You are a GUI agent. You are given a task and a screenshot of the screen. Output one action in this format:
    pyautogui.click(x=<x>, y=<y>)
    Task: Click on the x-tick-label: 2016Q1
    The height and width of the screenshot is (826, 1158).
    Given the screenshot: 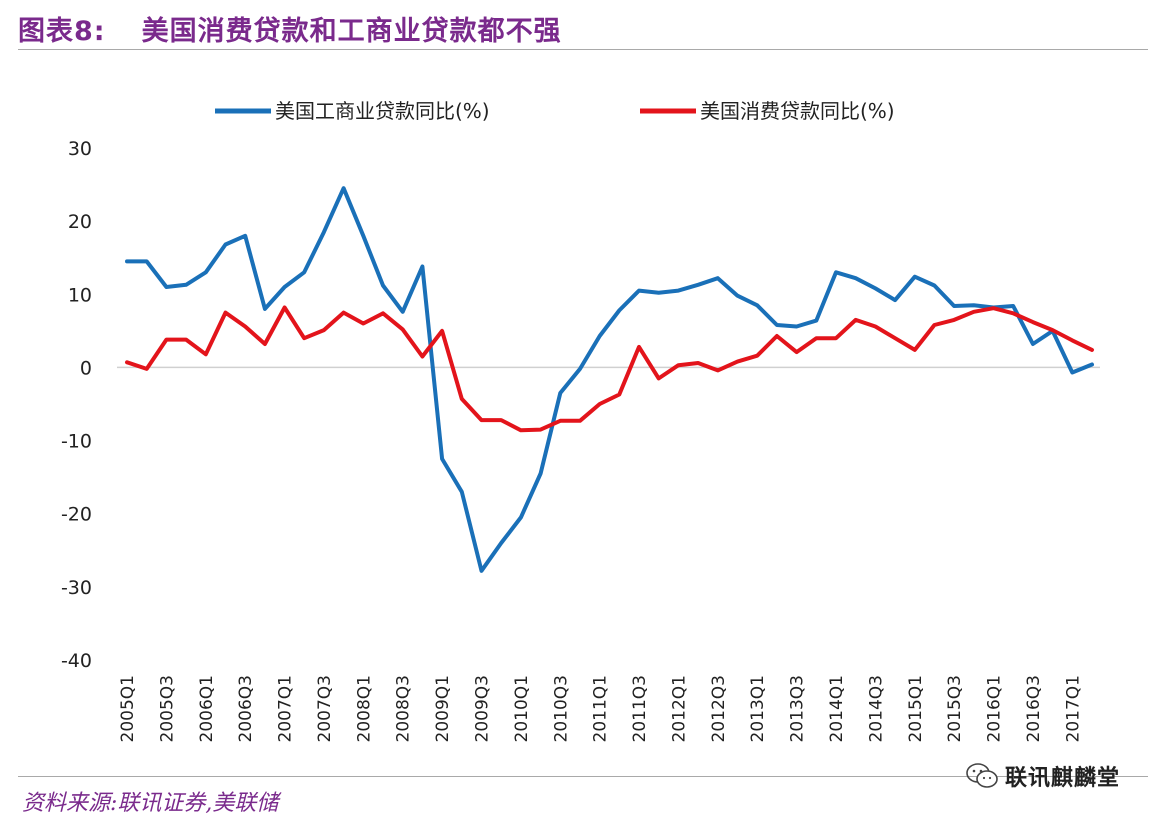 What is the action you would take?
    pyautogui.click(x=995, y=708)
    